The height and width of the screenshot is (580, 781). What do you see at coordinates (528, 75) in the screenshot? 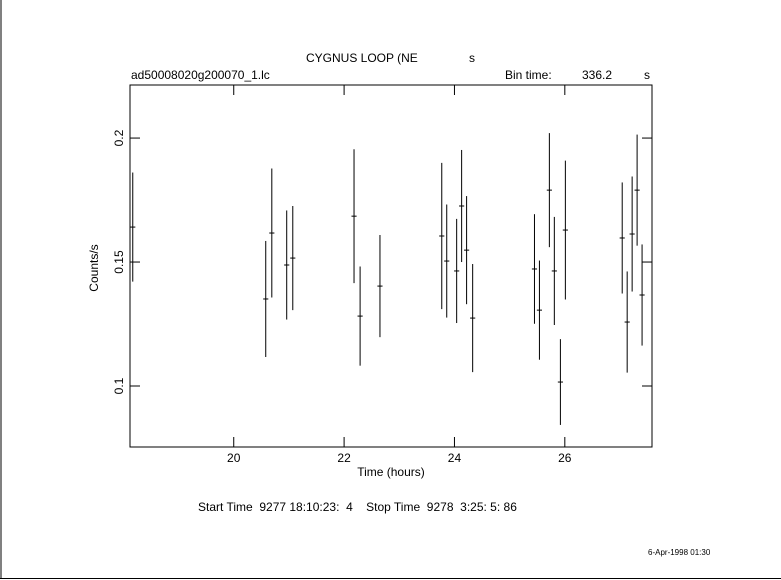
I see `bin-time-label: Bin time:` at bounding box center [528, 75].